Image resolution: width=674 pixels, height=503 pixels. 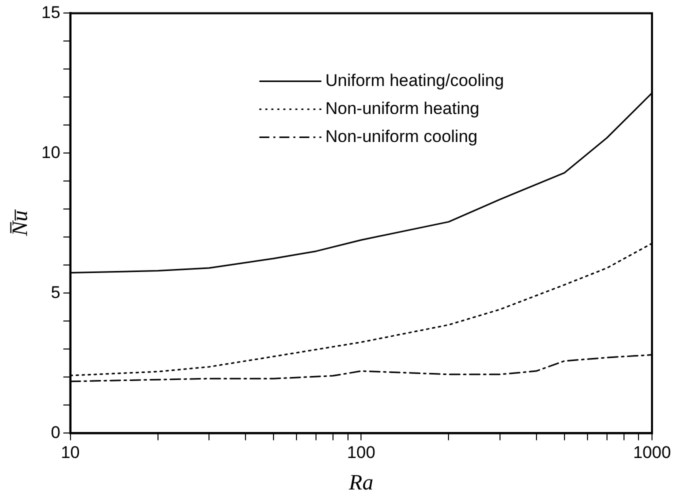 What do you see at coordinates (401, 136) in the screenshot?
I see `legend-label: Non-uniform cooling` at bounding box center [401, 136].